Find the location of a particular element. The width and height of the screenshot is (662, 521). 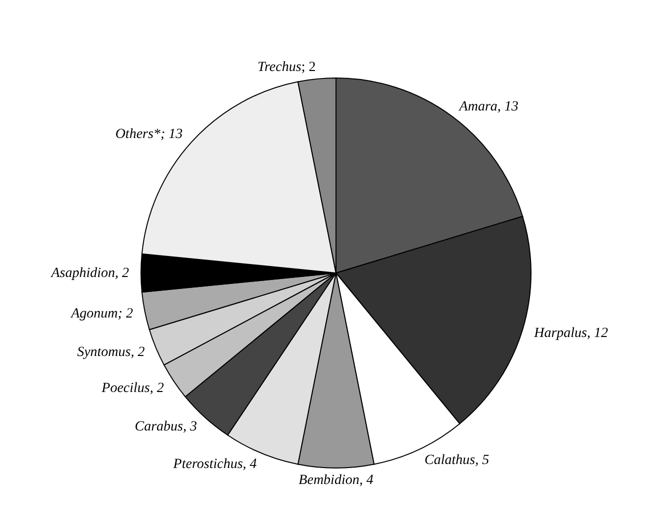

data-label: , 5 is located at coordinates (482, 460).